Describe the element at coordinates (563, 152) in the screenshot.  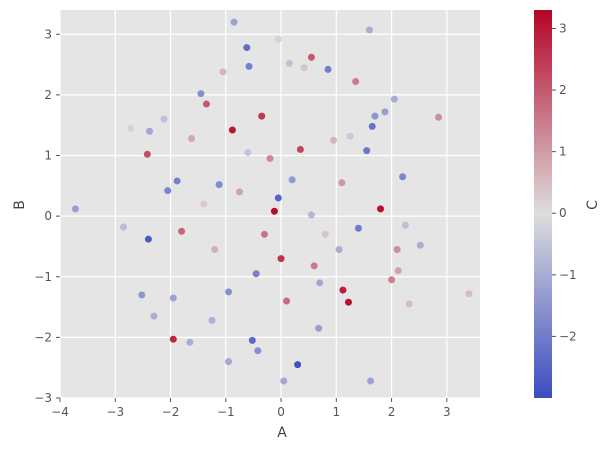
I see `colorbar-tick-label: 1` at that location.